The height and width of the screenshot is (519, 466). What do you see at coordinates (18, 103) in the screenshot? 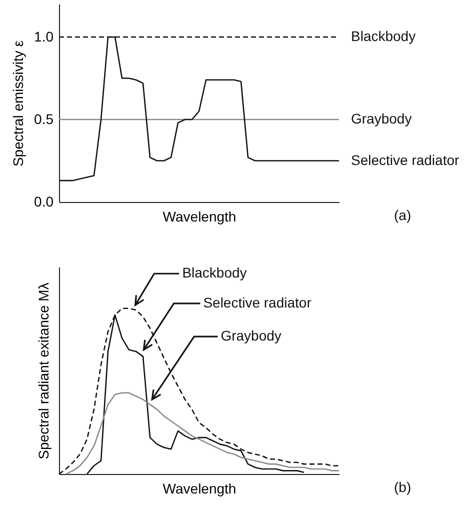
I see `y-axis-title: Spectral emissivity ε` at bounding box center [18, 103].